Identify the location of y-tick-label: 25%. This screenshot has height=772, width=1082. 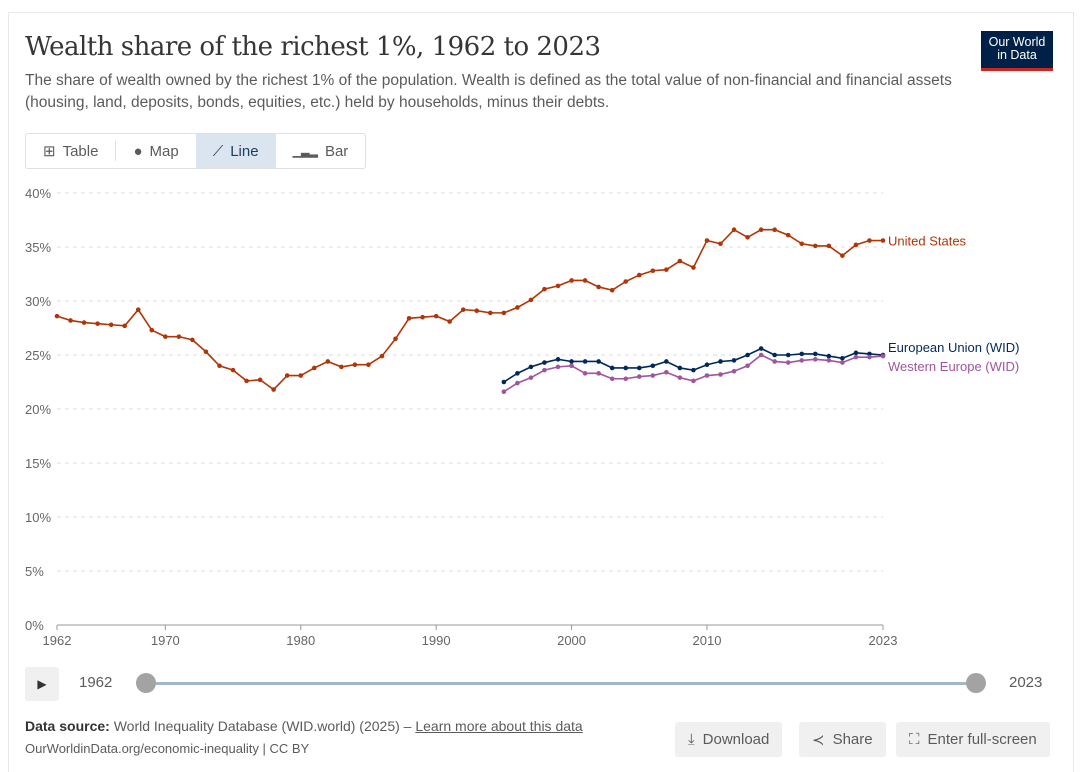
(38, 355).